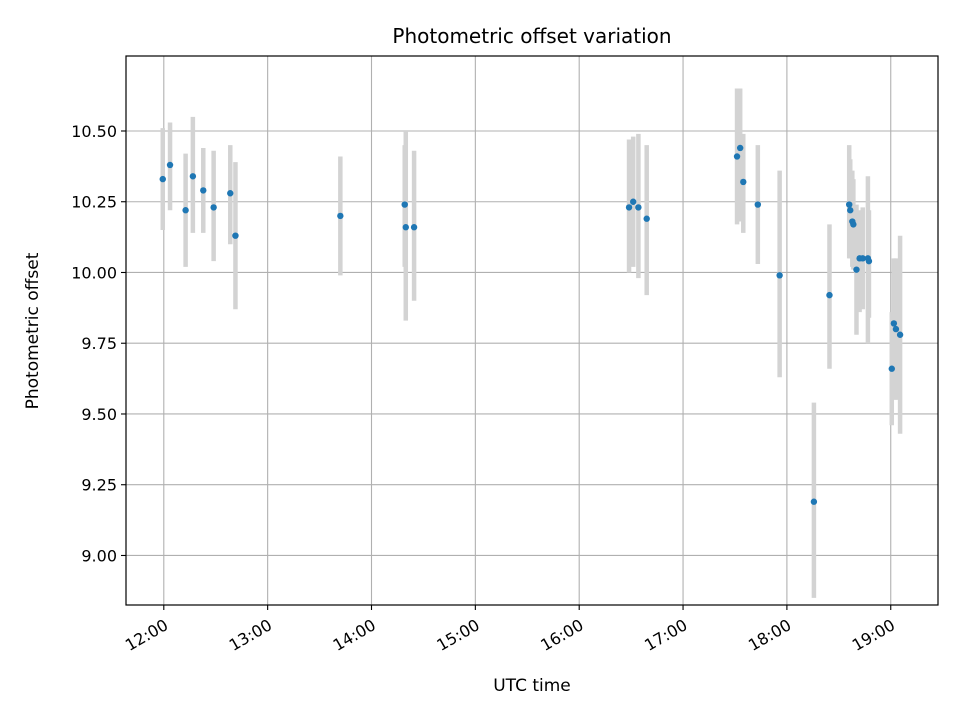  I want to click on y-axis: 9.00 9.25 9.50 9.75 10.00 10.25 10.50, so click(98, 343).